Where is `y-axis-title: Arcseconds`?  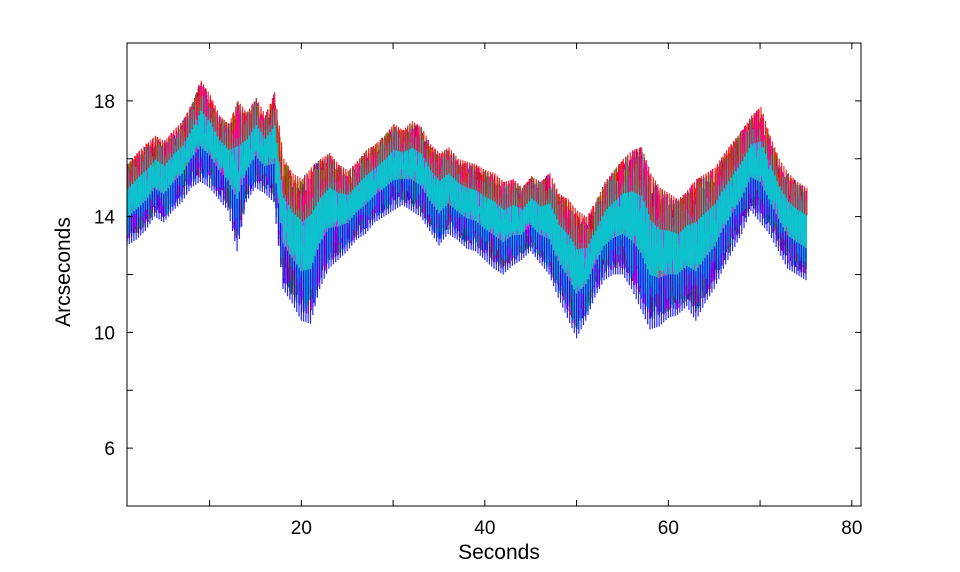 y-axis-title: Arcseconds is located at coordinates (63, 272).